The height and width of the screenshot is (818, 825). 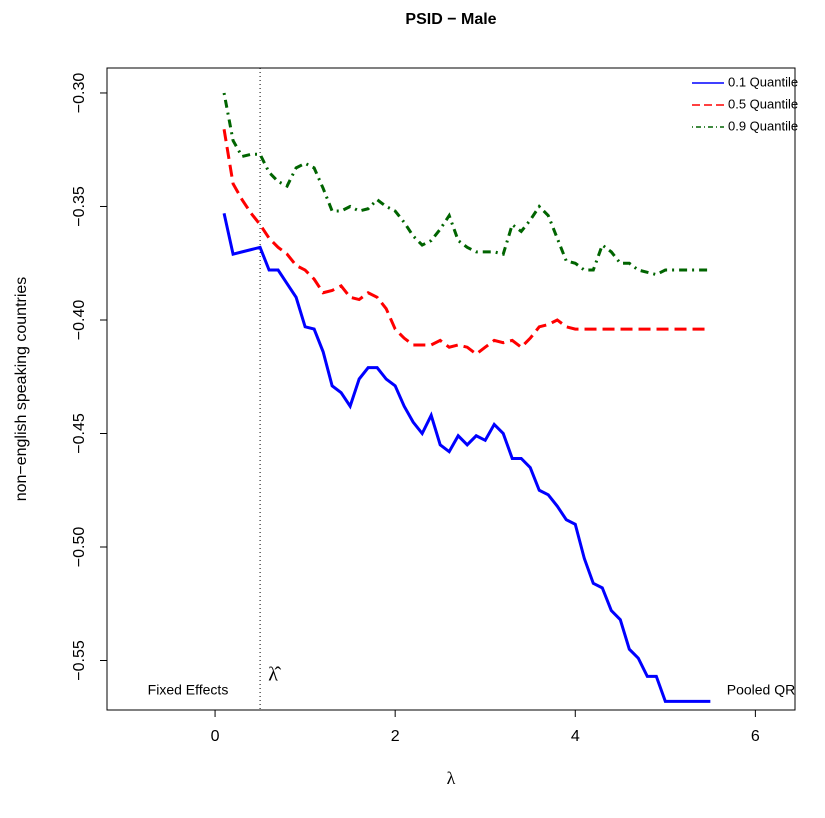 I want to click on data-line, so click(x=466, y=184).